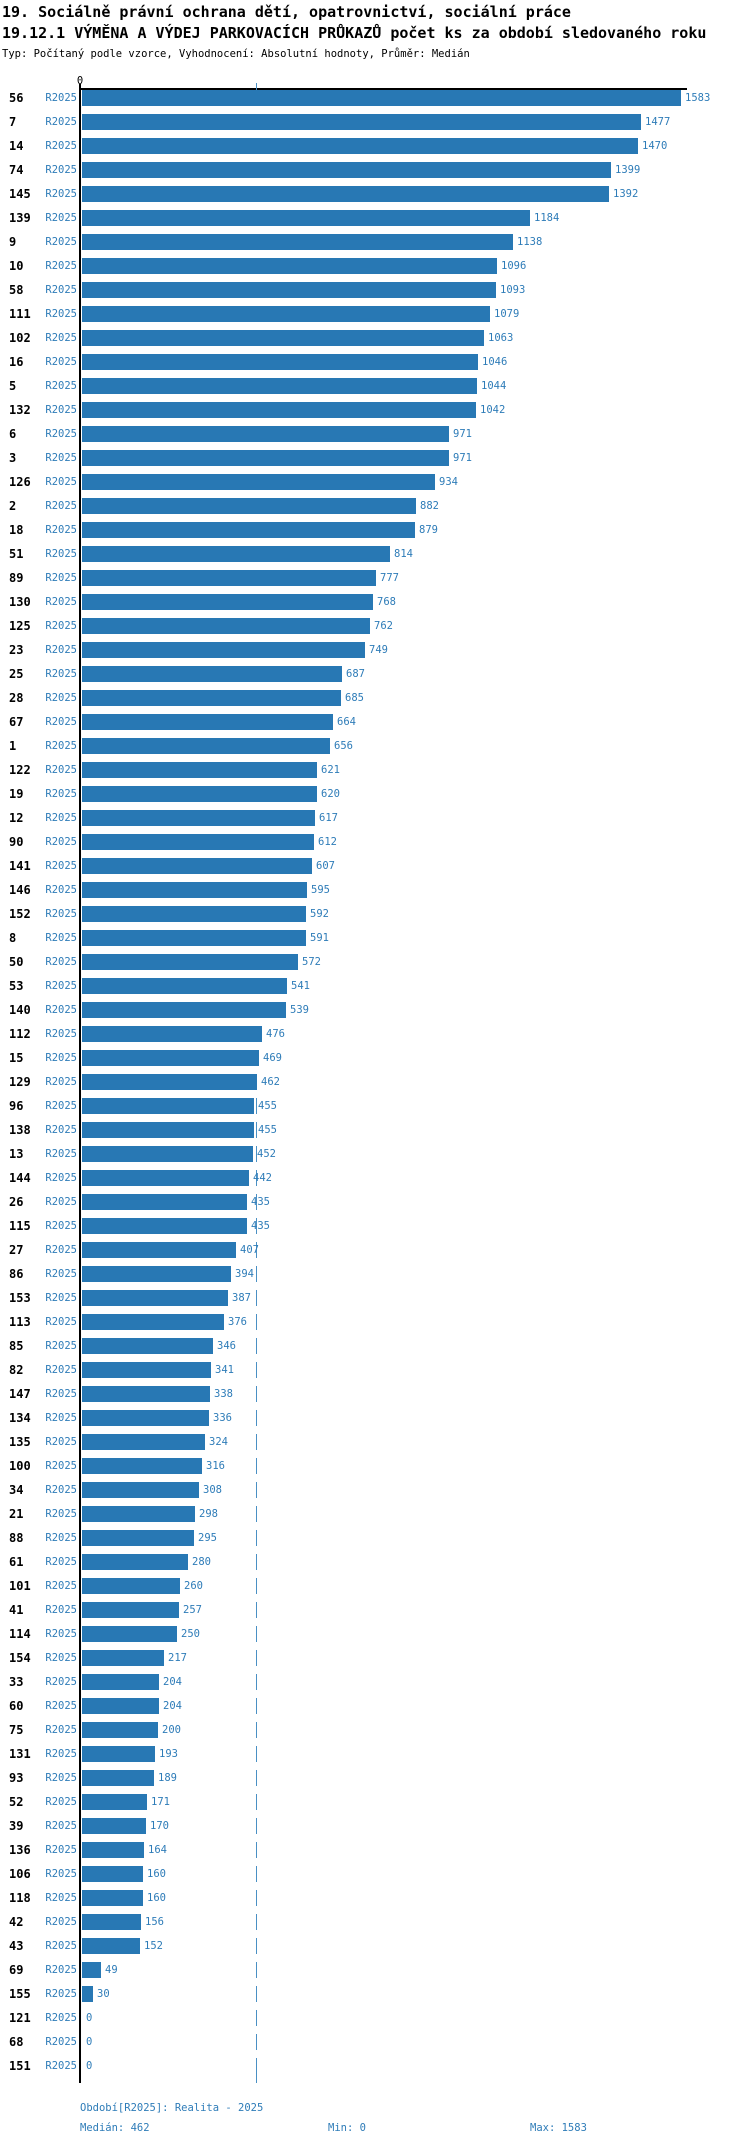 This screenshot has height=2144, width=750. Describe the element at coordinates (16, 1778) in the screenshot. I see `row-category-label: 93` at that location.